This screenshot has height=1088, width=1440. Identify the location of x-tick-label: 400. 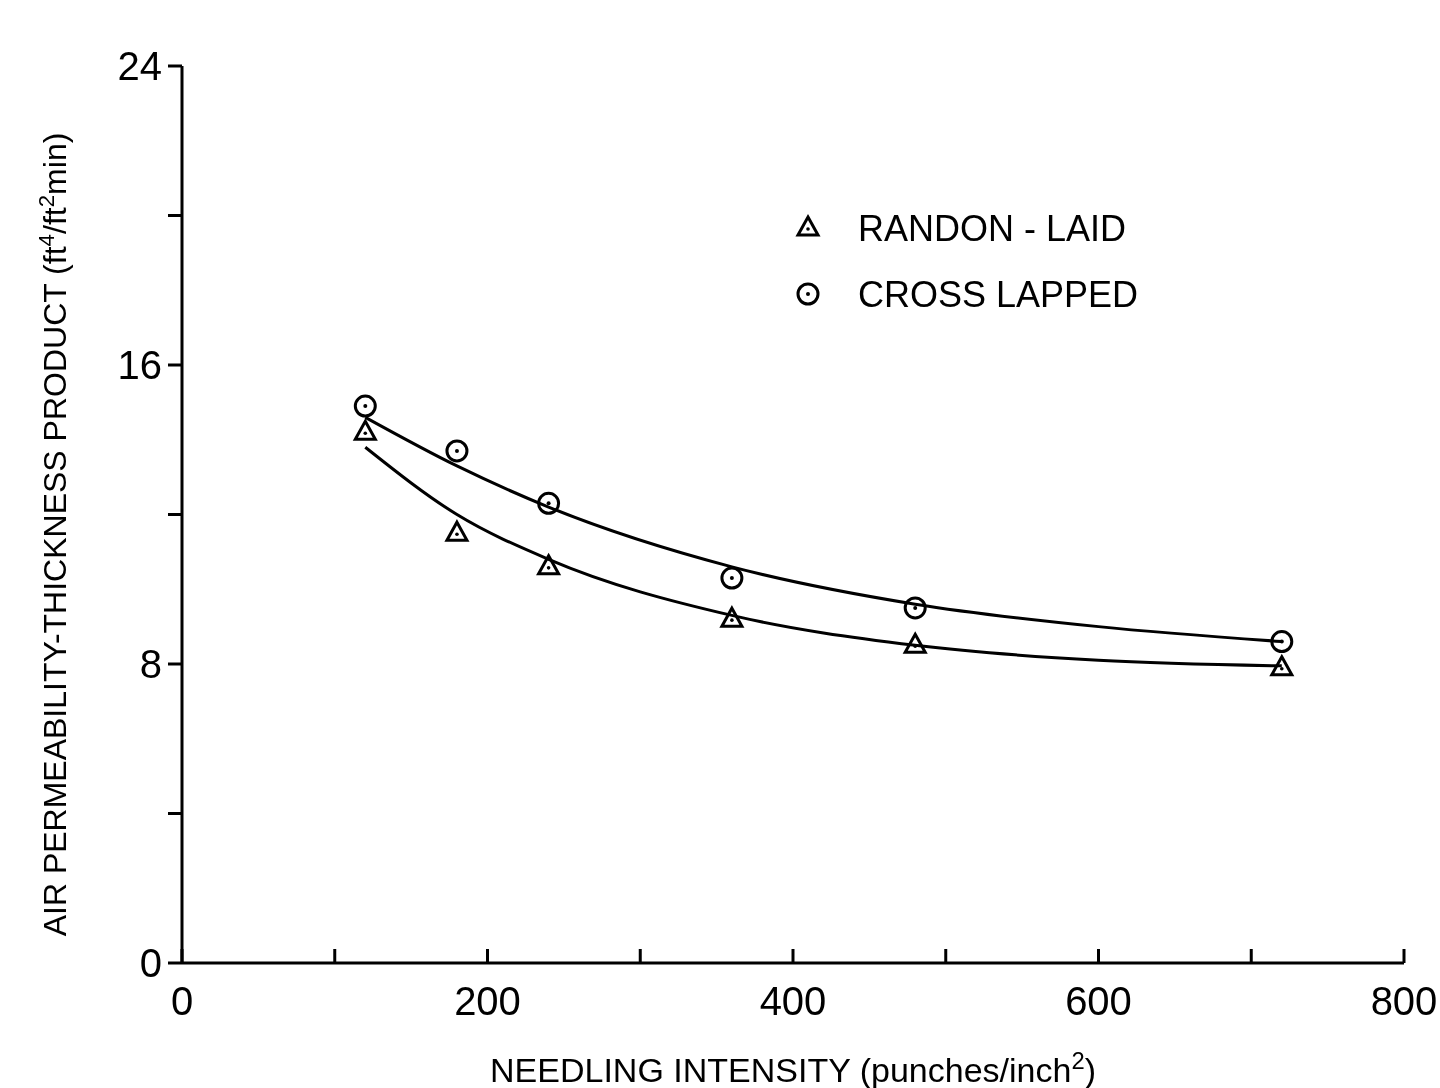
(793, 1001).